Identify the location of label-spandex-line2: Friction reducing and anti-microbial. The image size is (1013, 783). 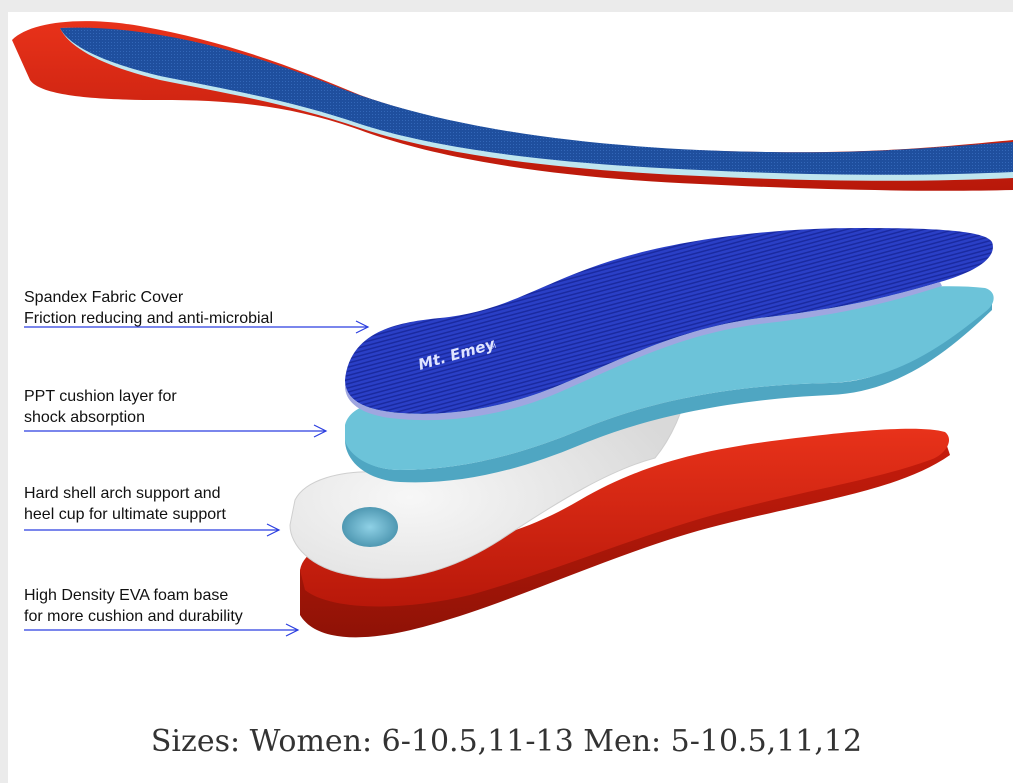
(148, 318).